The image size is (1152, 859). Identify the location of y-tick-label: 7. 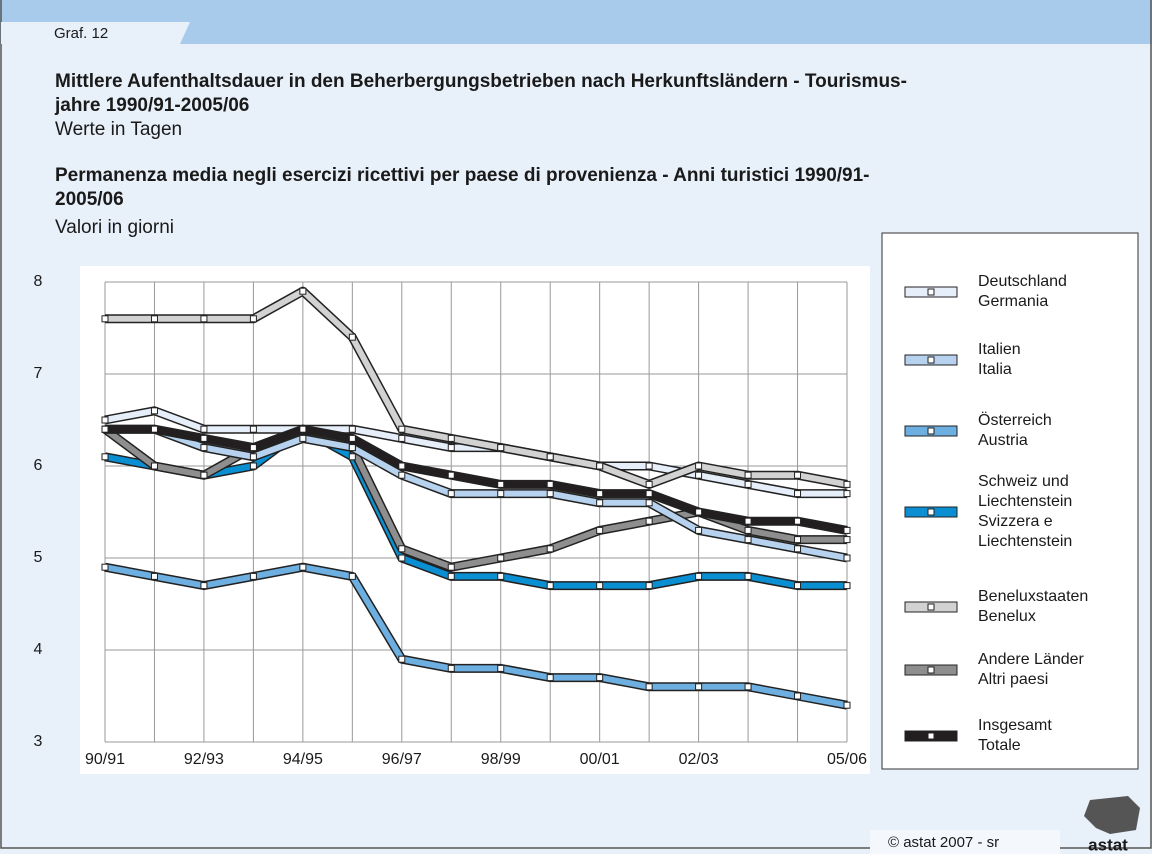
(38, 373).